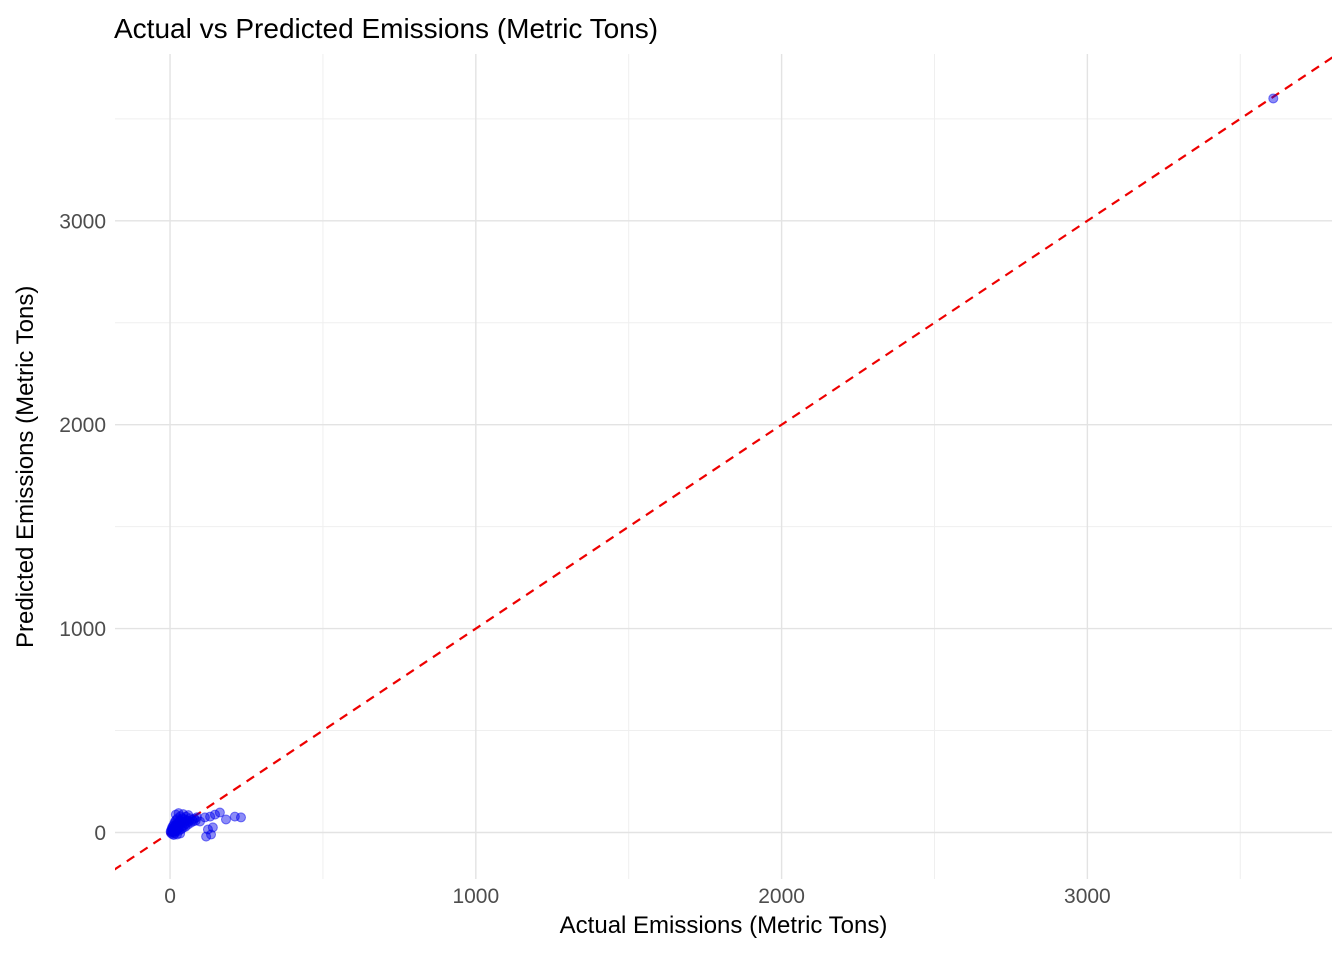 The image size is (1344, 960). What do you see at coordinates (637, 896) in the screenshot?
I see `x-axis-tick-labels: 0 1000 2000 3000` at bounding box center [637, 896].